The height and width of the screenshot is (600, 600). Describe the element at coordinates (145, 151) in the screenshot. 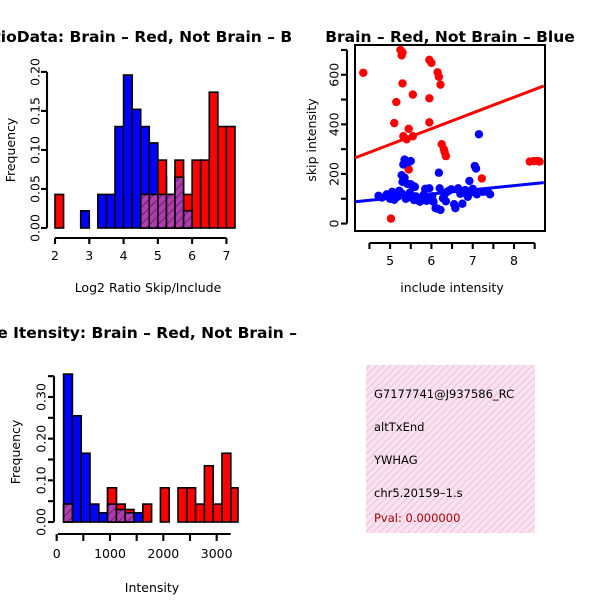

I see `ratio-histogram-bars` at that location.